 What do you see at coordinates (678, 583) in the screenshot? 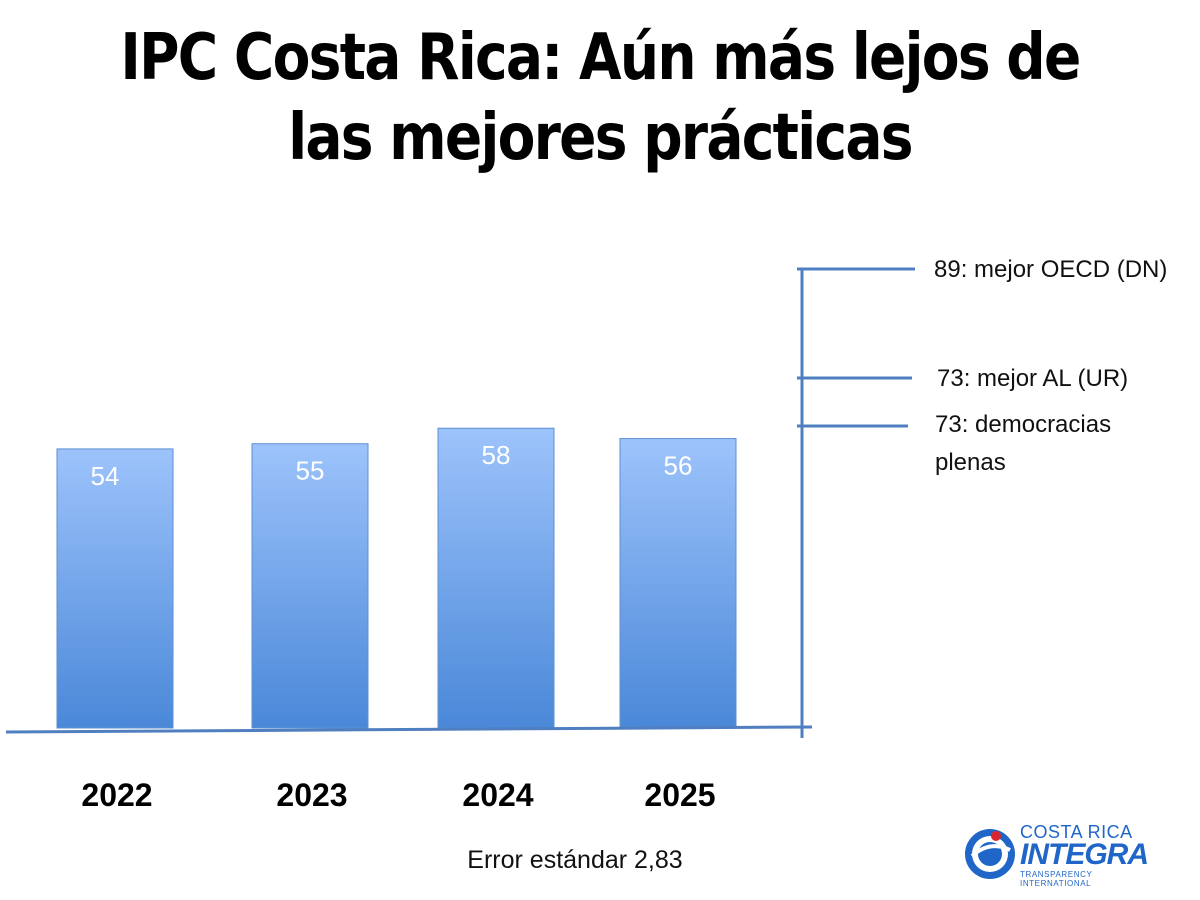
I see `bar-2025` at bounding box center [678, 583].